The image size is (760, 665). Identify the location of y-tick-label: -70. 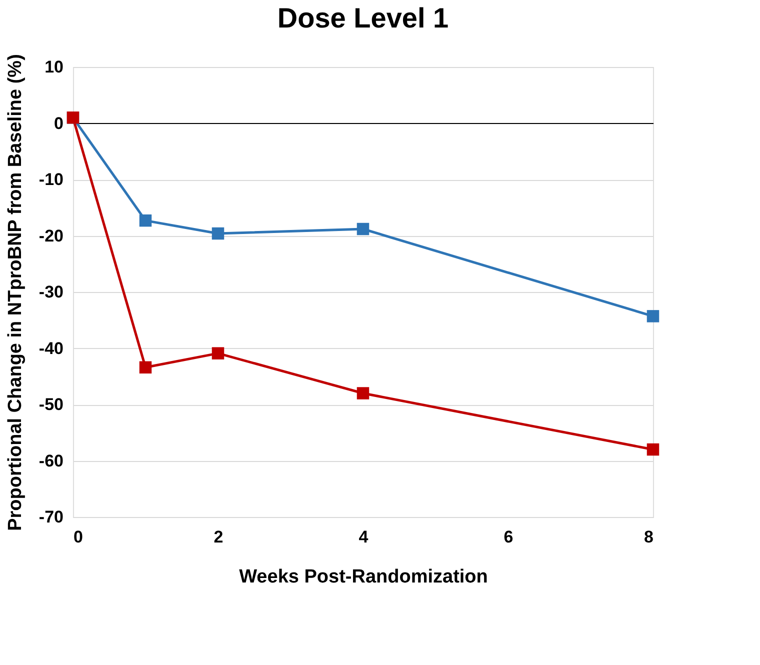
(51, 517).